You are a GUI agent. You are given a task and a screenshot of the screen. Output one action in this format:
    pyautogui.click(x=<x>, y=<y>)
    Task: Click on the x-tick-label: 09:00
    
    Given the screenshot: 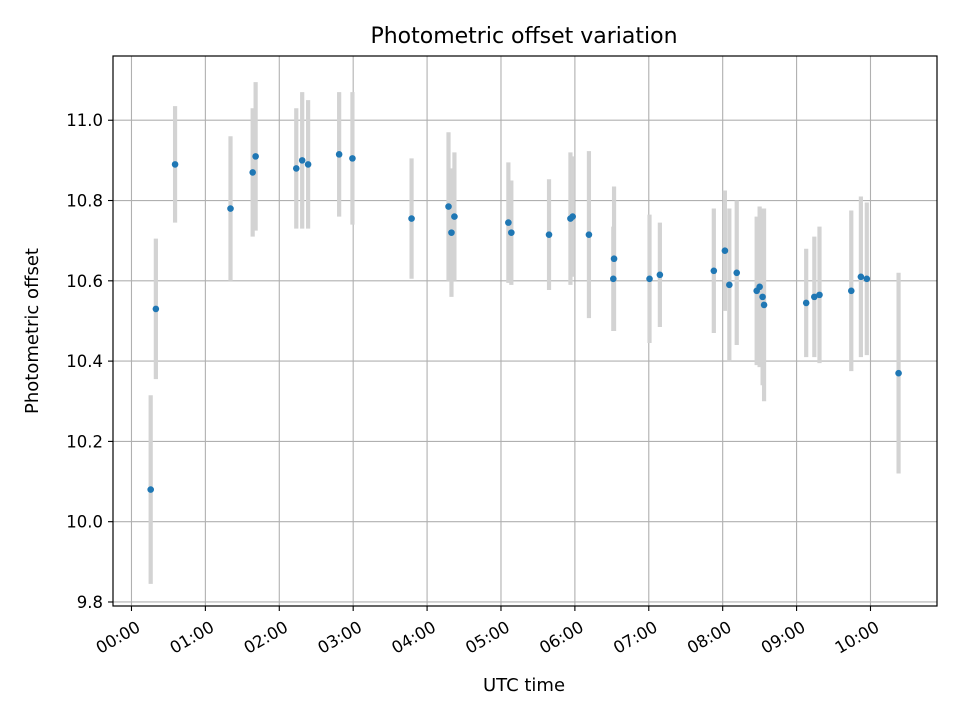 What is the action you would take?
    pyautogui.click(x=783, y=637)
    